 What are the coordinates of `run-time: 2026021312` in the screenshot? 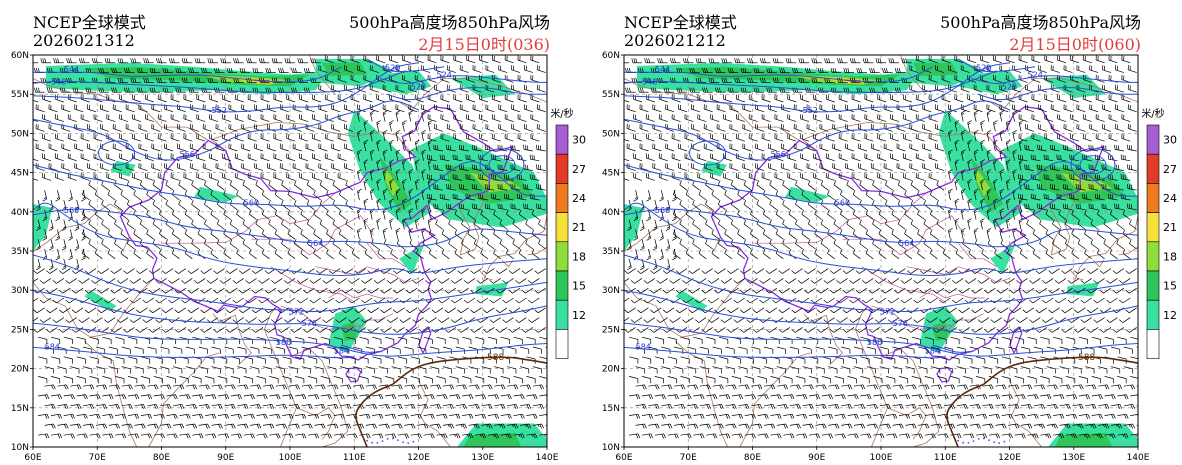 It's located at (84, 40).